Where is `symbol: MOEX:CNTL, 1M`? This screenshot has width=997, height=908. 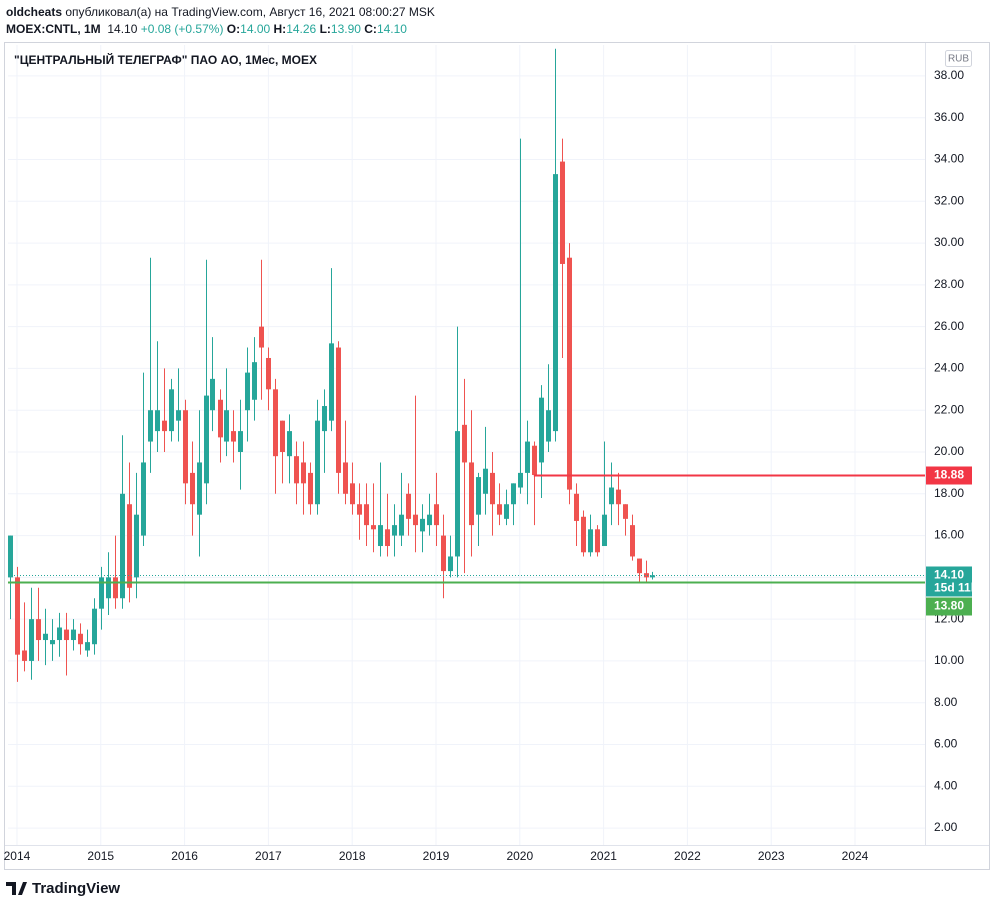 symbol: MOEX:CNTL, 1M is located at coordinates (53, 29).